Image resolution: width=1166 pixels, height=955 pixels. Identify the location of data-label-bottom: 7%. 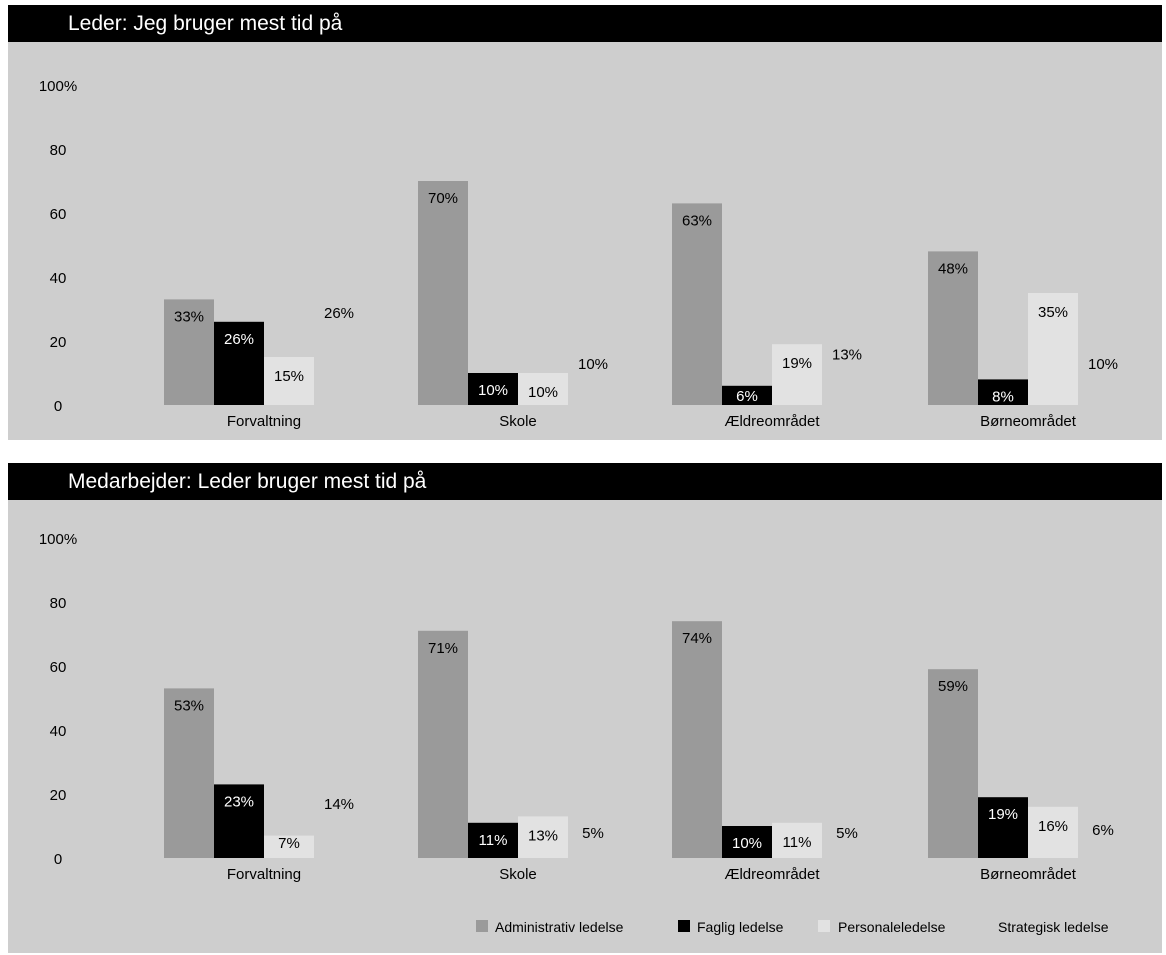
(289, 843).